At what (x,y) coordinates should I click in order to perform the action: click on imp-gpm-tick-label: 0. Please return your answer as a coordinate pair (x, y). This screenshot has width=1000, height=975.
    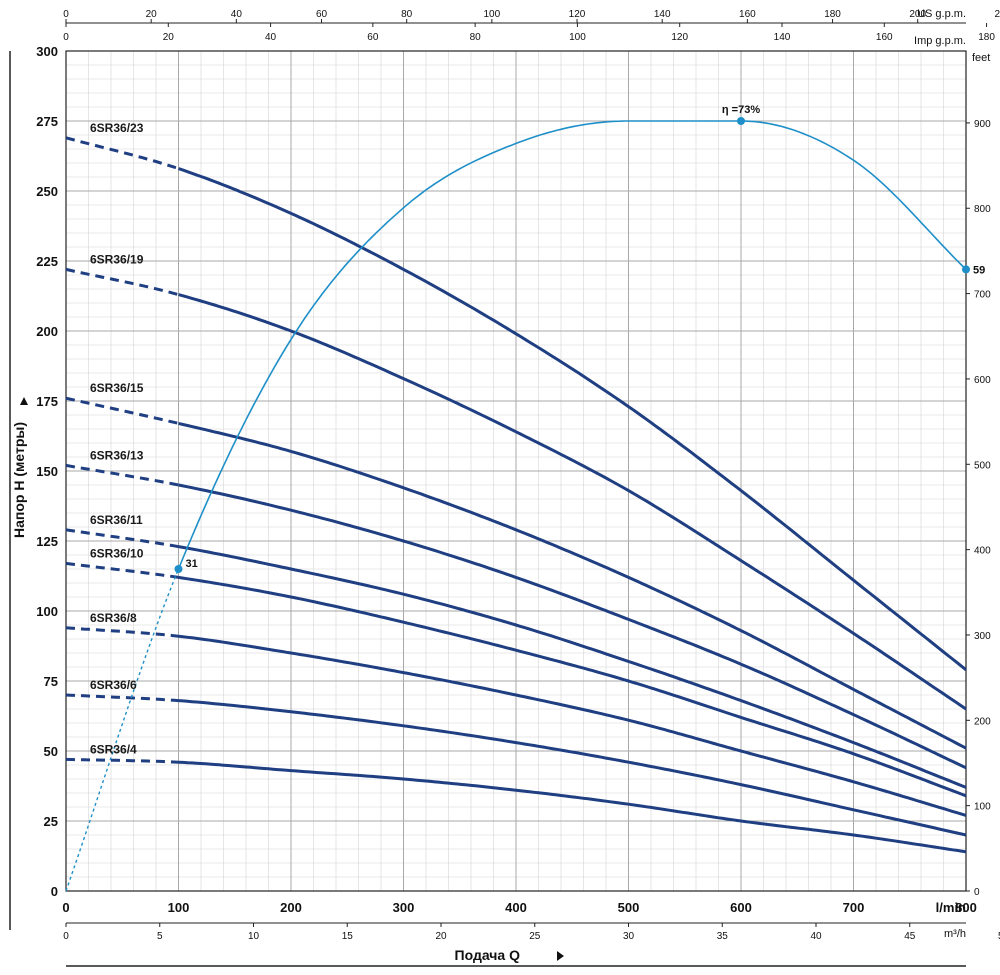
    Looking at the image, I should click on (66, 37).